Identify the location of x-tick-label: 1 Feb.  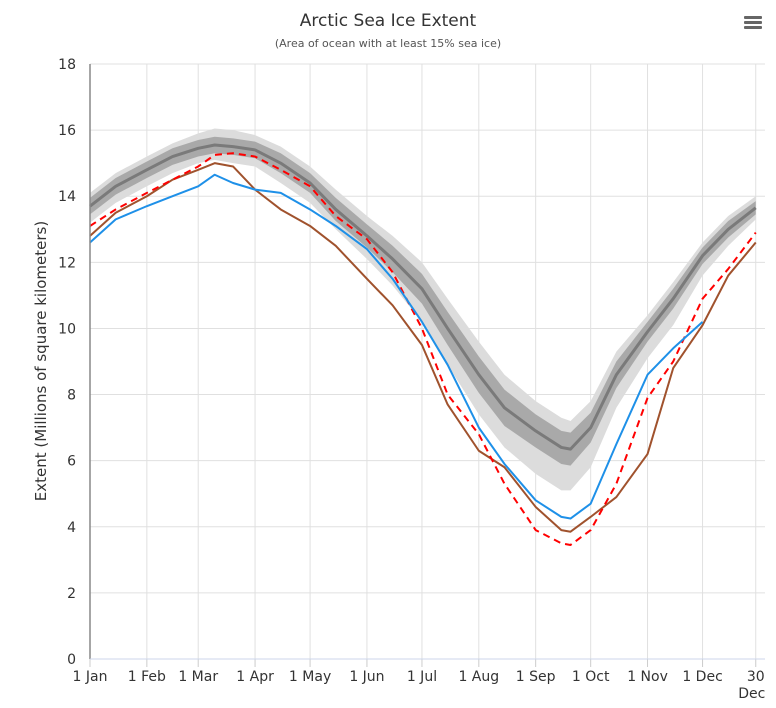
(147, 677).